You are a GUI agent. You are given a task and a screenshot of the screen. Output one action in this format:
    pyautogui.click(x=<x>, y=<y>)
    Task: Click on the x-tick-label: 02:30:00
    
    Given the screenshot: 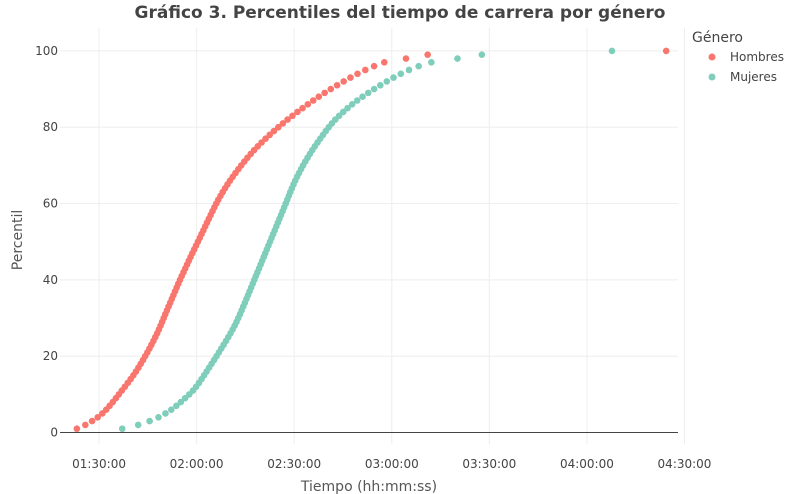 What is the action you would take?
    pyautogui.click(x=294, y=464)
    